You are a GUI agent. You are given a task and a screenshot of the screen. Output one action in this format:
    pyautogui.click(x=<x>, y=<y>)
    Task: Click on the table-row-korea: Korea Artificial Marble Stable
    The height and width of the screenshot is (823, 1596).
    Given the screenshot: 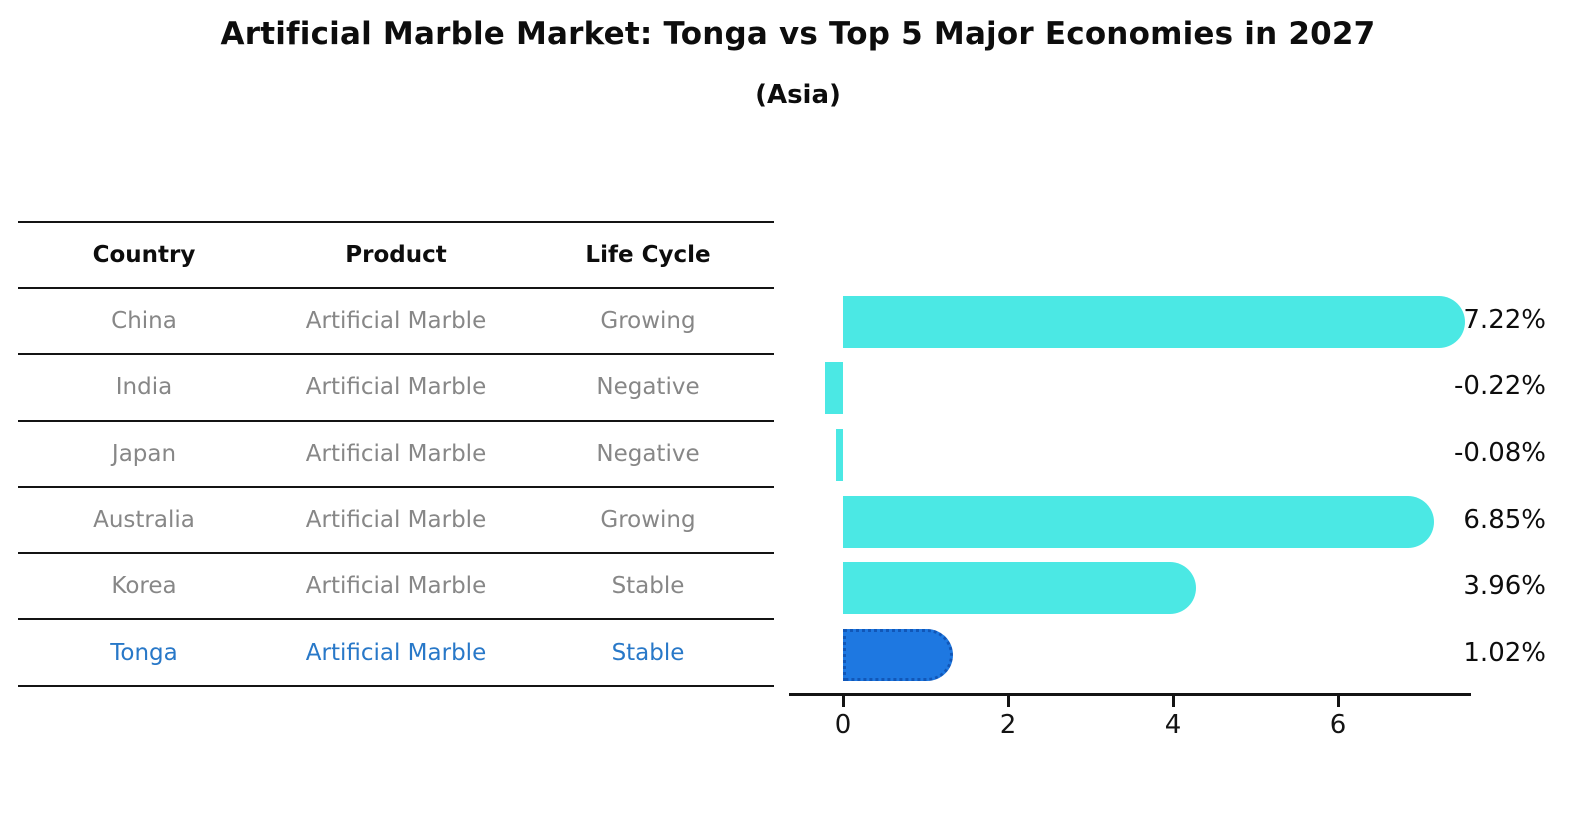 What is the action you would take?
    pyautogui.click(x=396, y=587)
    